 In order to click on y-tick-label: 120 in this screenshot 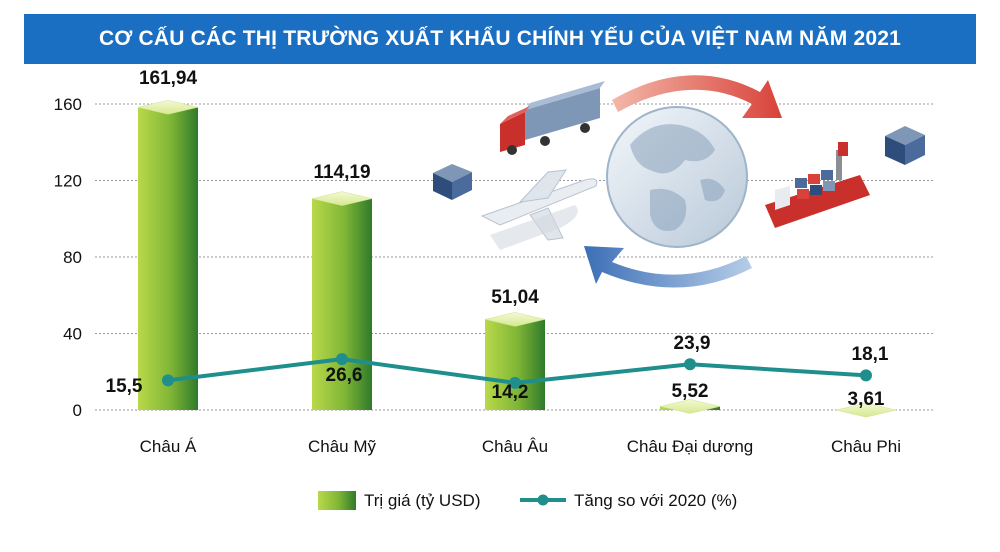, I will do `click(68, 181)`.